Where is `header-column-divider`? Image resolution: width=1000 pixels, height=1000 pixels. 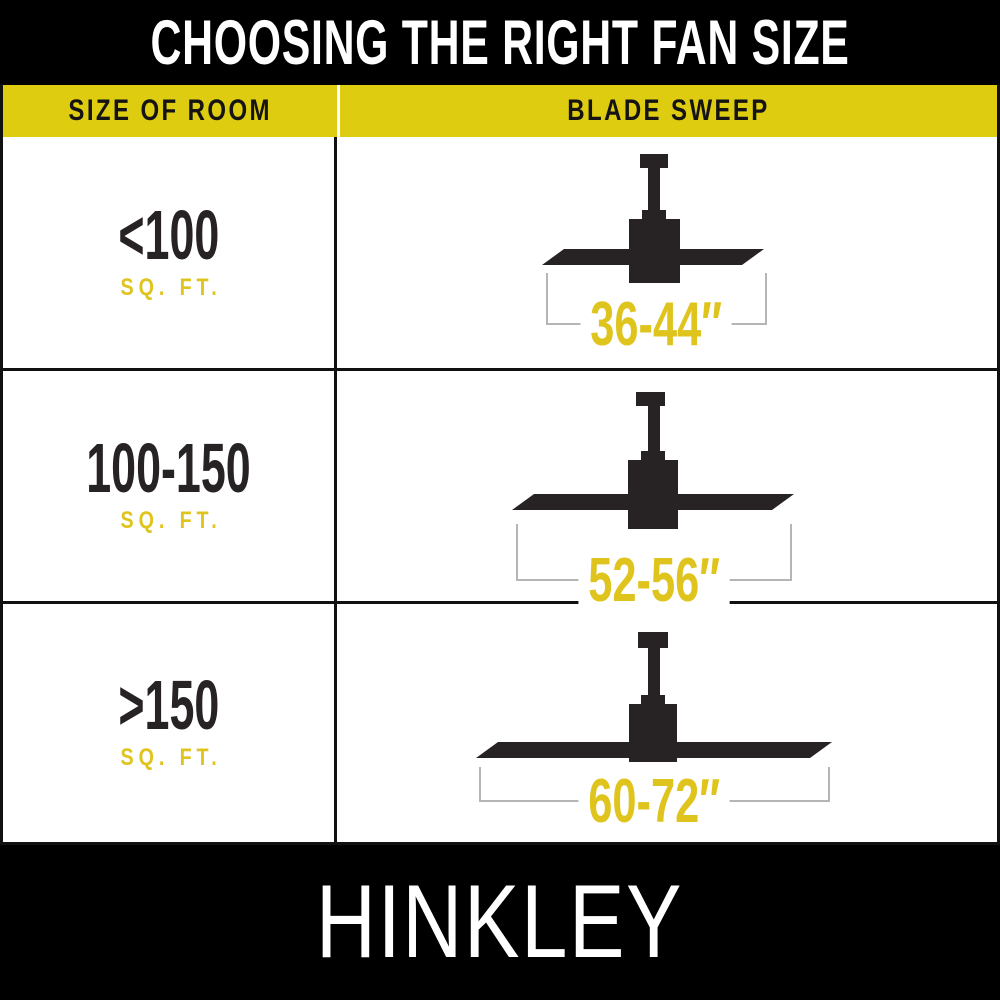 header-column-divider is located at coordinates (338, 111).